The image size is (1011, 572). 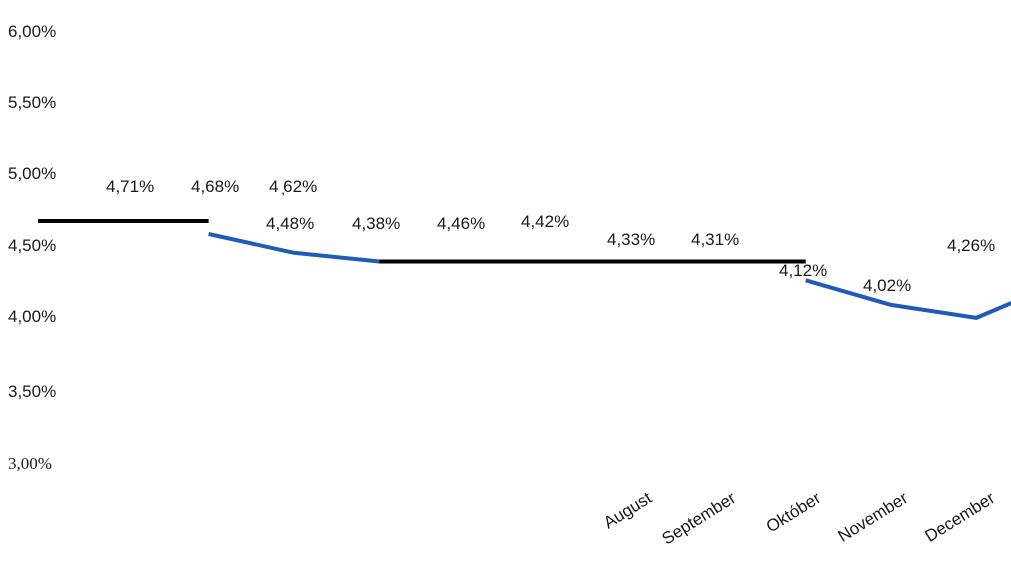 What do you see at coordinates (699, 518) in the screenshot?
I see `x-tick-label: September` at bounding box center [699, 518].